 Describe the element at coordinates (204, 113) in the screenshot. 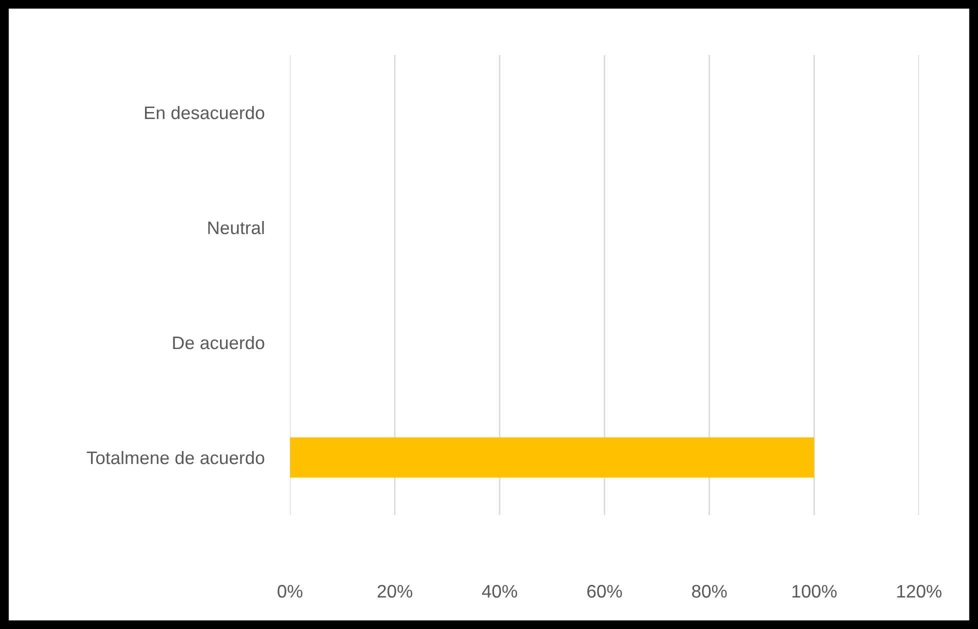

I see `y-tick-label: En desacuerdo` at that location.